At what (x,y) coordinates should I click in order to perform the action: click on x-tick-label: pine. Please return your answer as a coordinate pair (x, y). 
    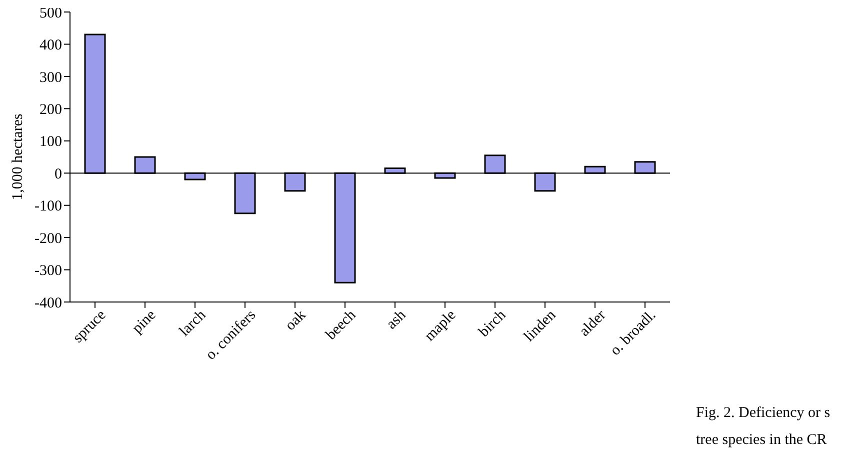
    Looking at the image, I should click on (145, 321).